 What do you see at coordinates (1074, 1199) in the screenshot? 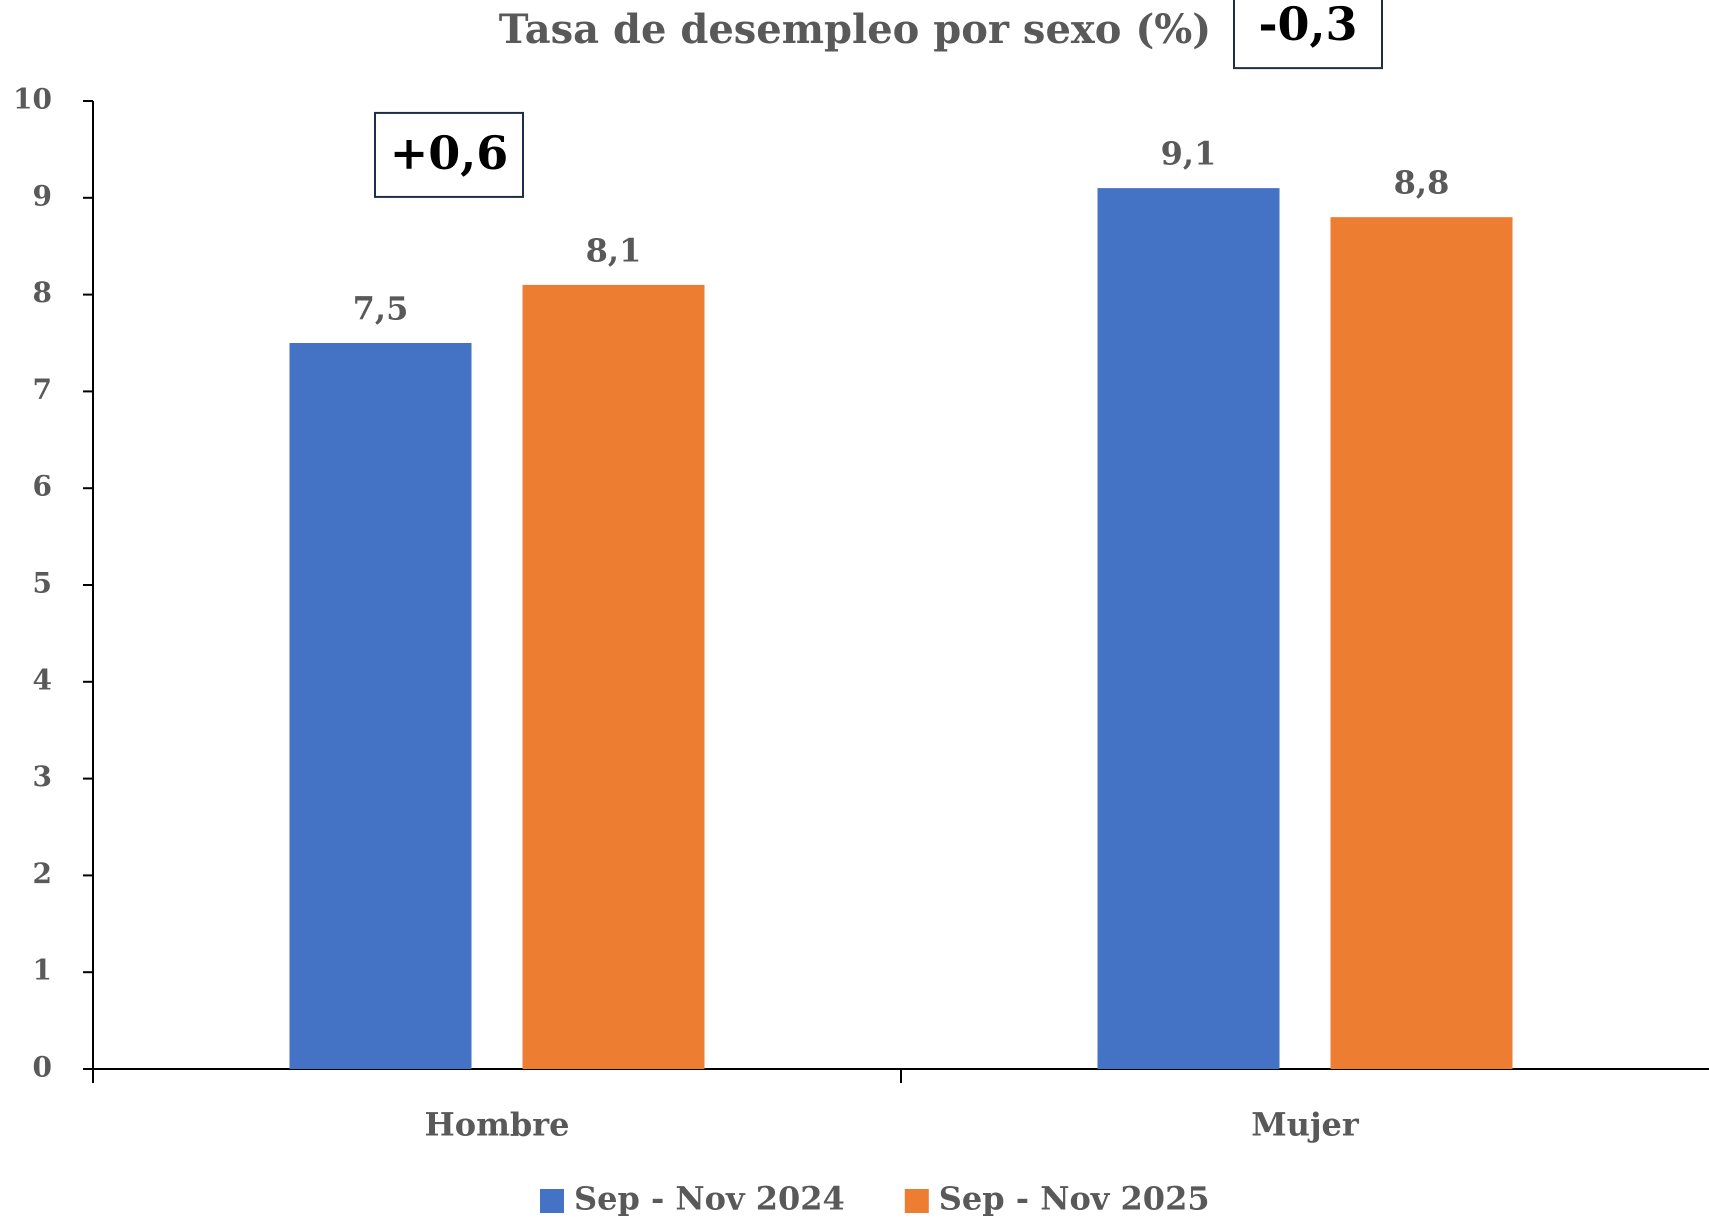
I see `legend-label: Sep - Nov 2025` at bounding box center [1074, 1199].